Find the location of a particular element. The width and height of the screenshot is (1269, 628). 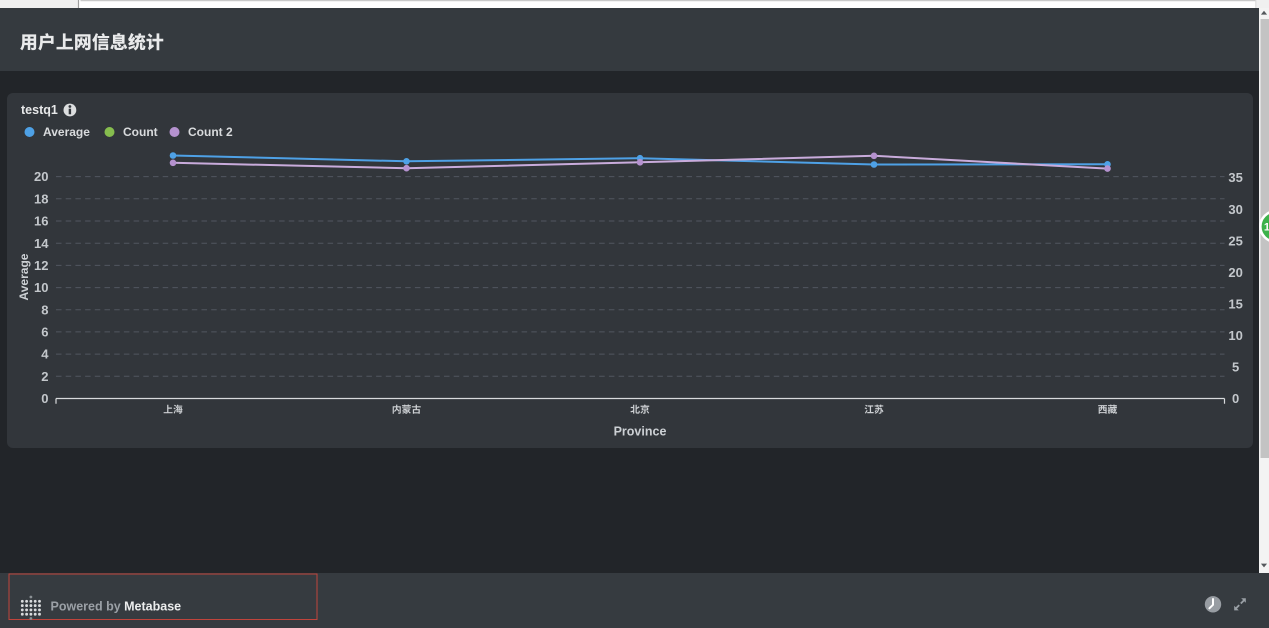

svg-text: 25 is located at coordinates (1235, 240).